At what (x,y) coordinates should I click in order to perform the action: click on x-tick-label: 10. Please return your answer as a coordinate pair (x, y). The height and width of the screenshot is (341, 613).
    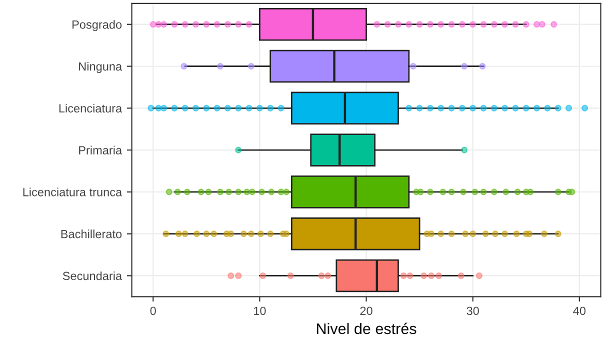
    Looking at the image, I should click on (260, 311).